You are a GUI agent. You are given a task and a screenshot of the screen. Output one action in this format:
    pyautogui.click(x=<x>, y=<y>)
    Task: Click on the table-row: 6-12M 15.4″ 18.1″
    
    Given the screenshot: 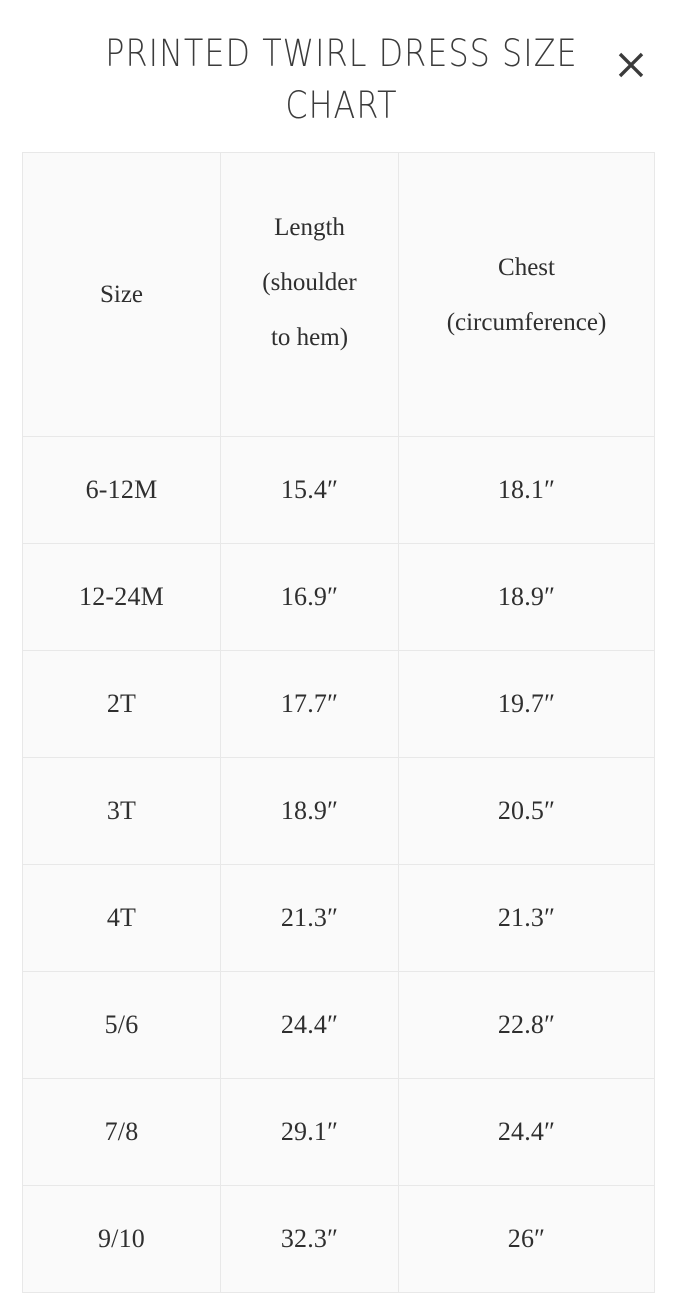 What is the action you would take?
    pyautogui.click(x=338, y=490)
    